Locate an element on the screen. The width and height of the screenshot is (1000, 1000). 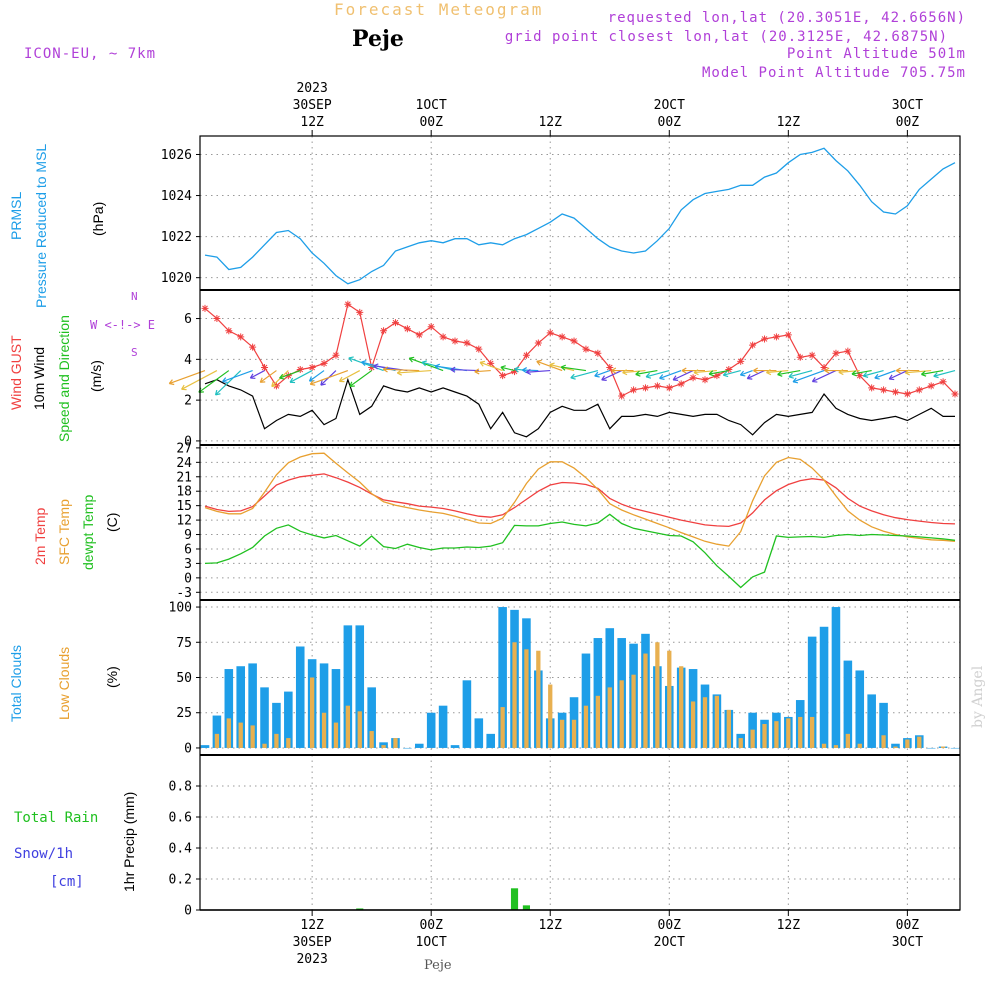
clouds-unit: (%) is located at coordinates (112, 677).